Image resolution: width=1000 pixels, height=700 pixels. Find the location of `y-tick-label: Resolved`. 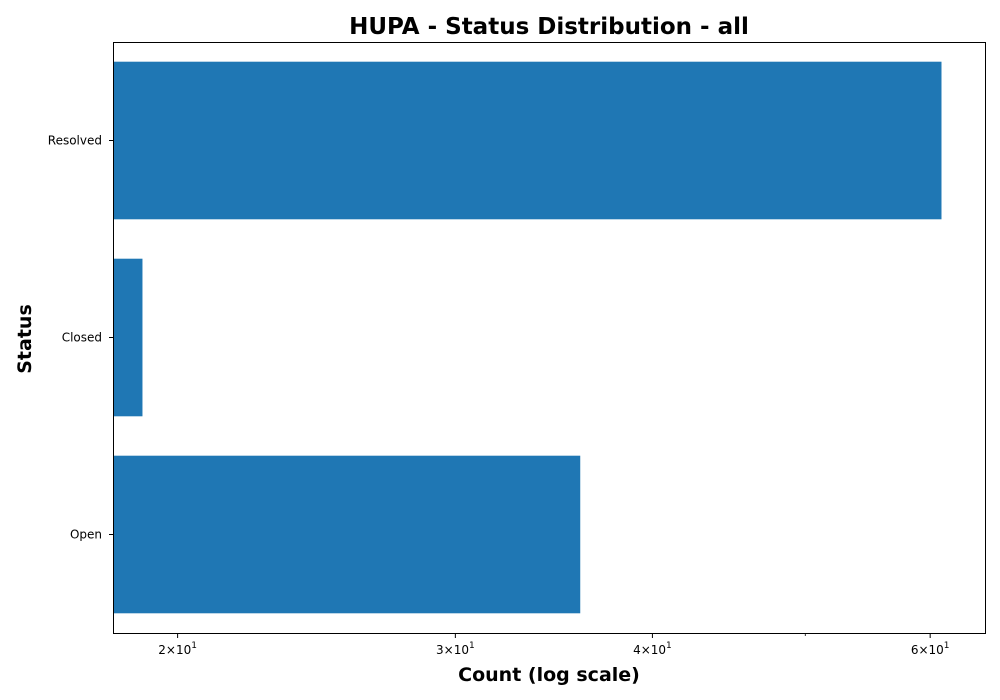

y-tick-label: Resolved is located at coordinates (75, 141).